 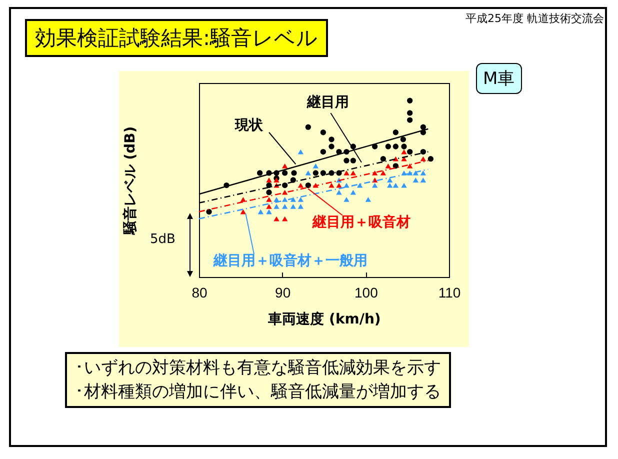 I want to click on text: 5dB, so click(x=163, y=239).